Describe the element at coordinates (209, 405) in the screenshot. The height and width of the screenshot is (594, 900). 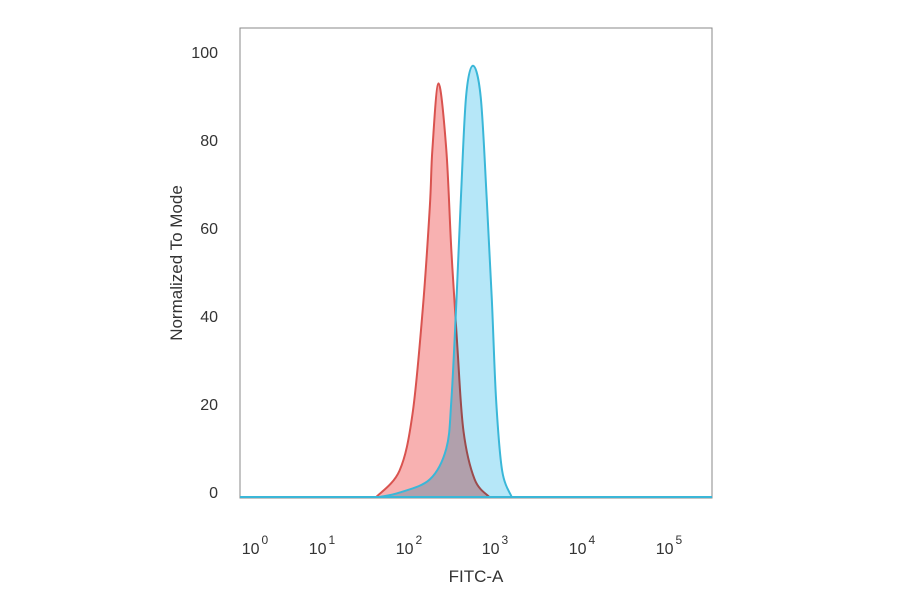
I see `y-tick-label: 20` at that location.